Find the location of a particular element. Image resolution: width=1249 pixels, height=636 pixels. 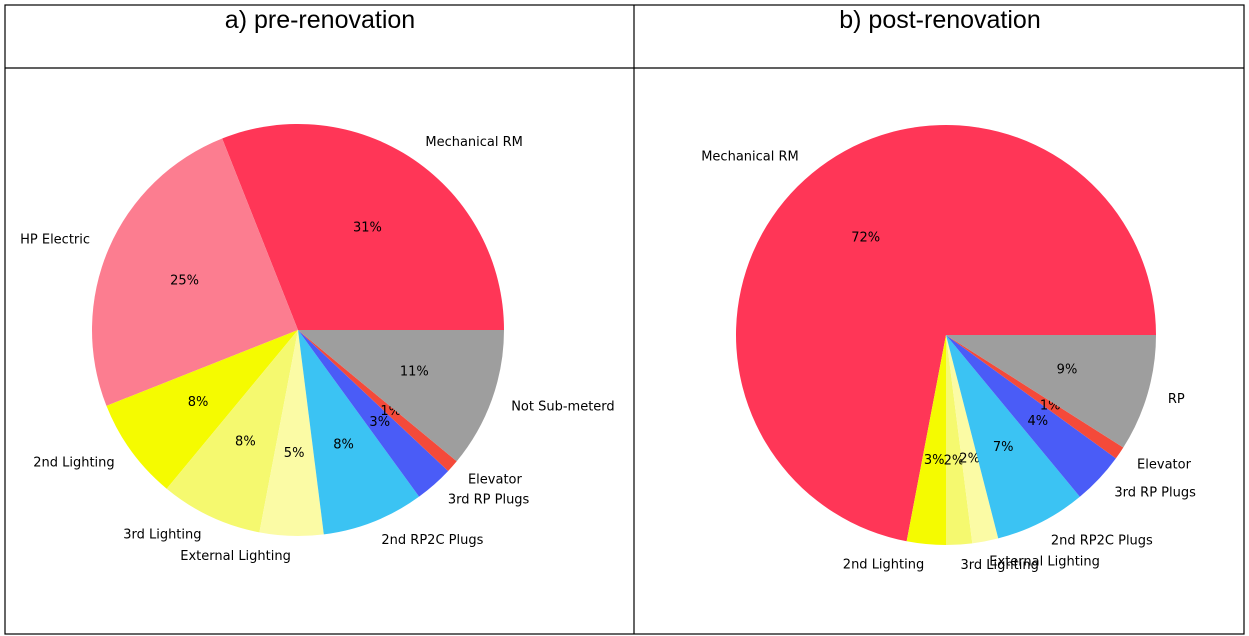

percent-label: 7% is located at coordinates (1003, 447).